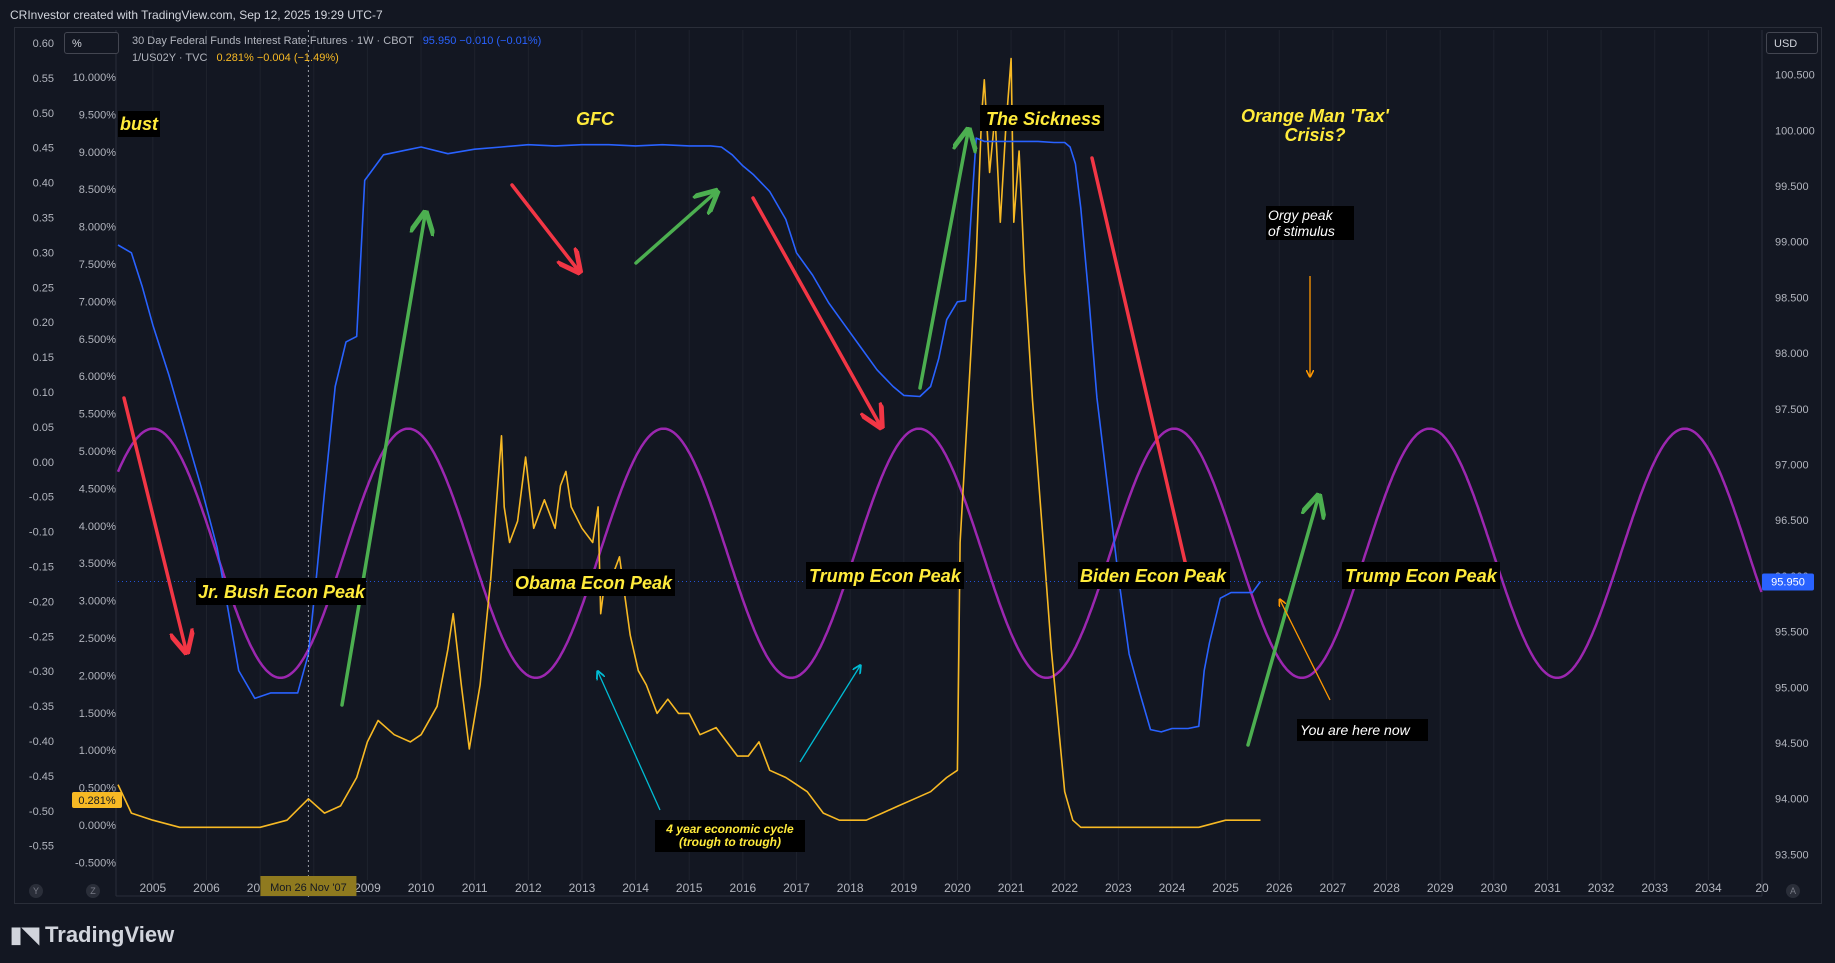  What do you see at coordinates (98, 265) in the screenshot?
I see `left-percent-tick-label: 7.500%` at bounding box center [98, 265].